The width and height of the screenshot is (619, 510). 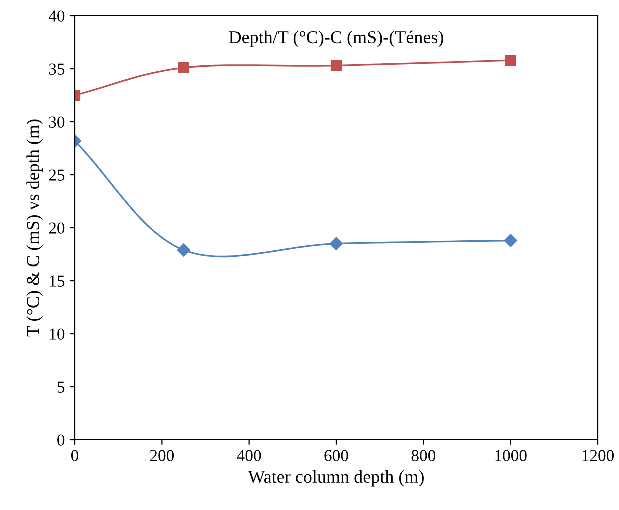 I want to click on y-tick-label: 40, so click(x=56, y=16).